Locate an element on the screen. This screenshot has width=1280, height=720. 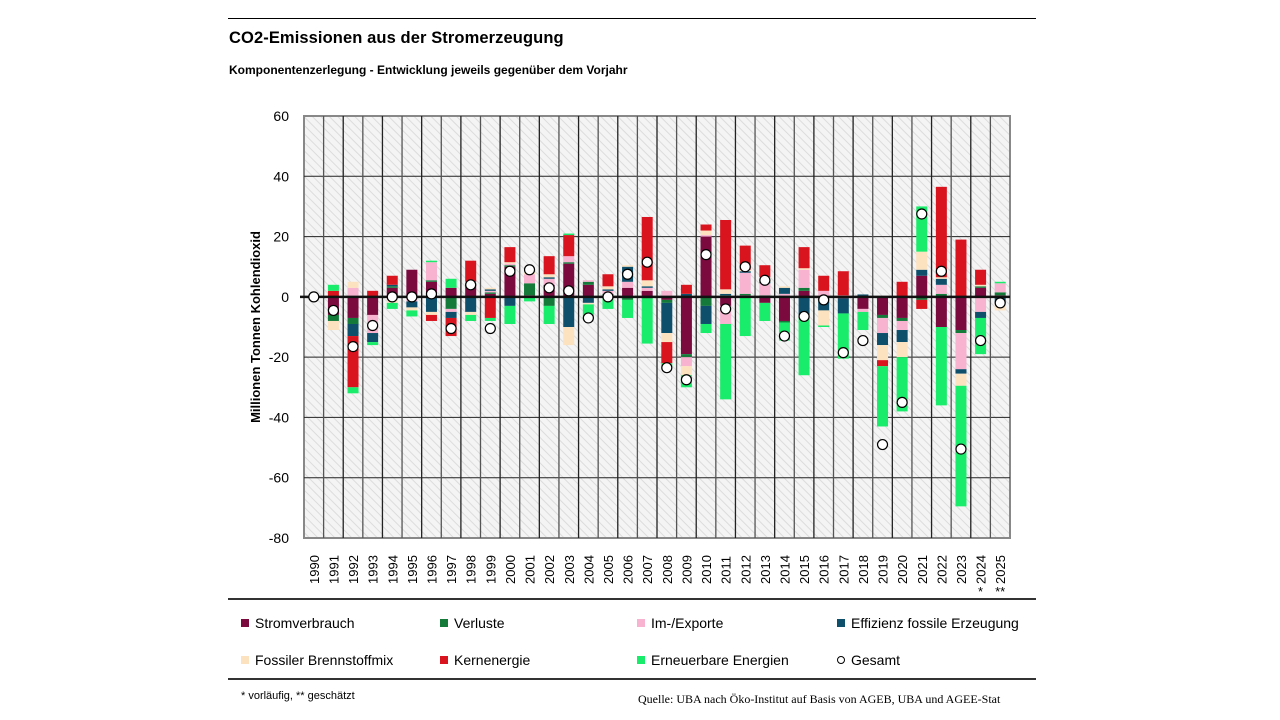
top-rule is located at coordinates (632, 18).